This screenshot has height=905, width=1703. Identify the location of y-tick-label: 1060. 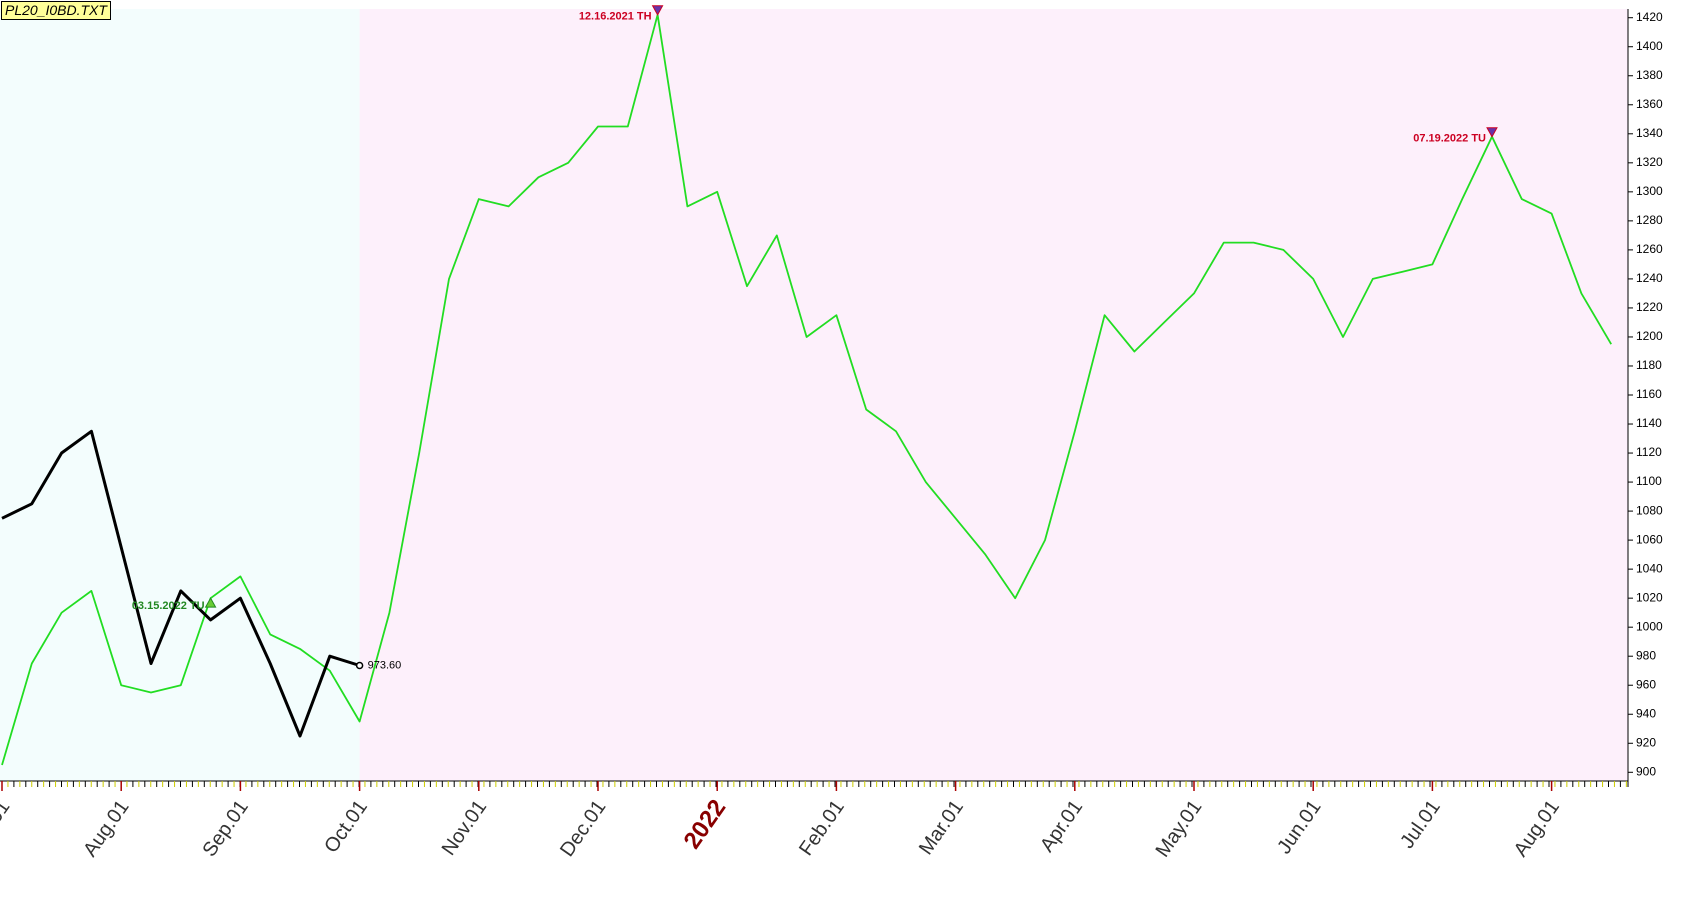
(1649, 539).